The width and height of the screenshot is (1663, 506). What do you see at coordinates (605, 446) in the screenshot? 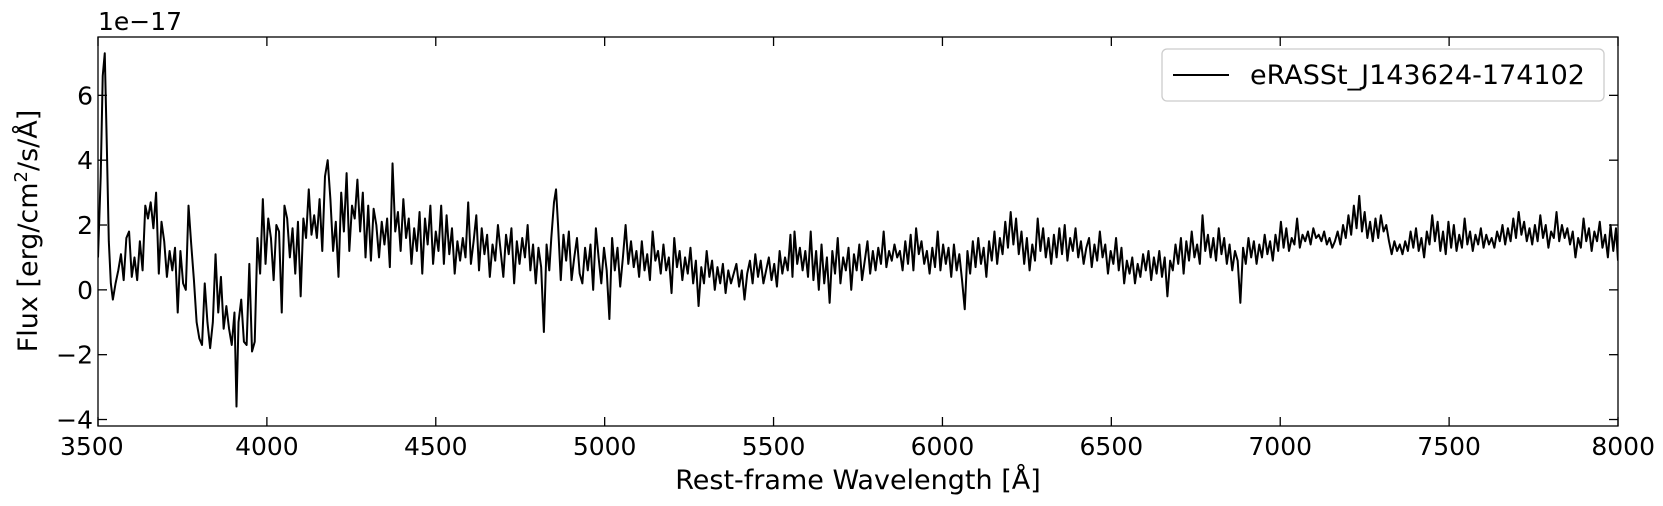
I see `x-tick-label-5000: 5000` at bounding box center [605, 446].